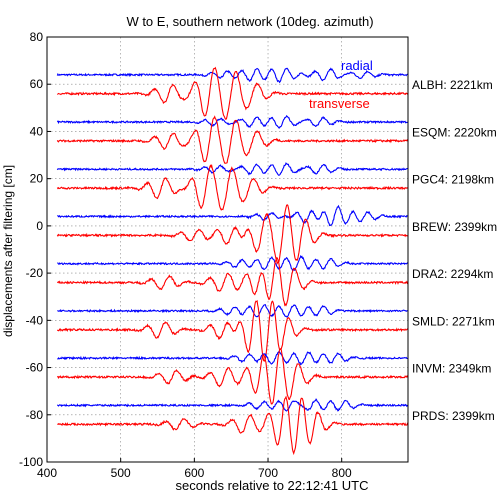 The height and width of the screenshot is (497, 500). Describe the element at coordinates (37, 84) in the screenshot. I see `y-tick-label: 60` at that location.